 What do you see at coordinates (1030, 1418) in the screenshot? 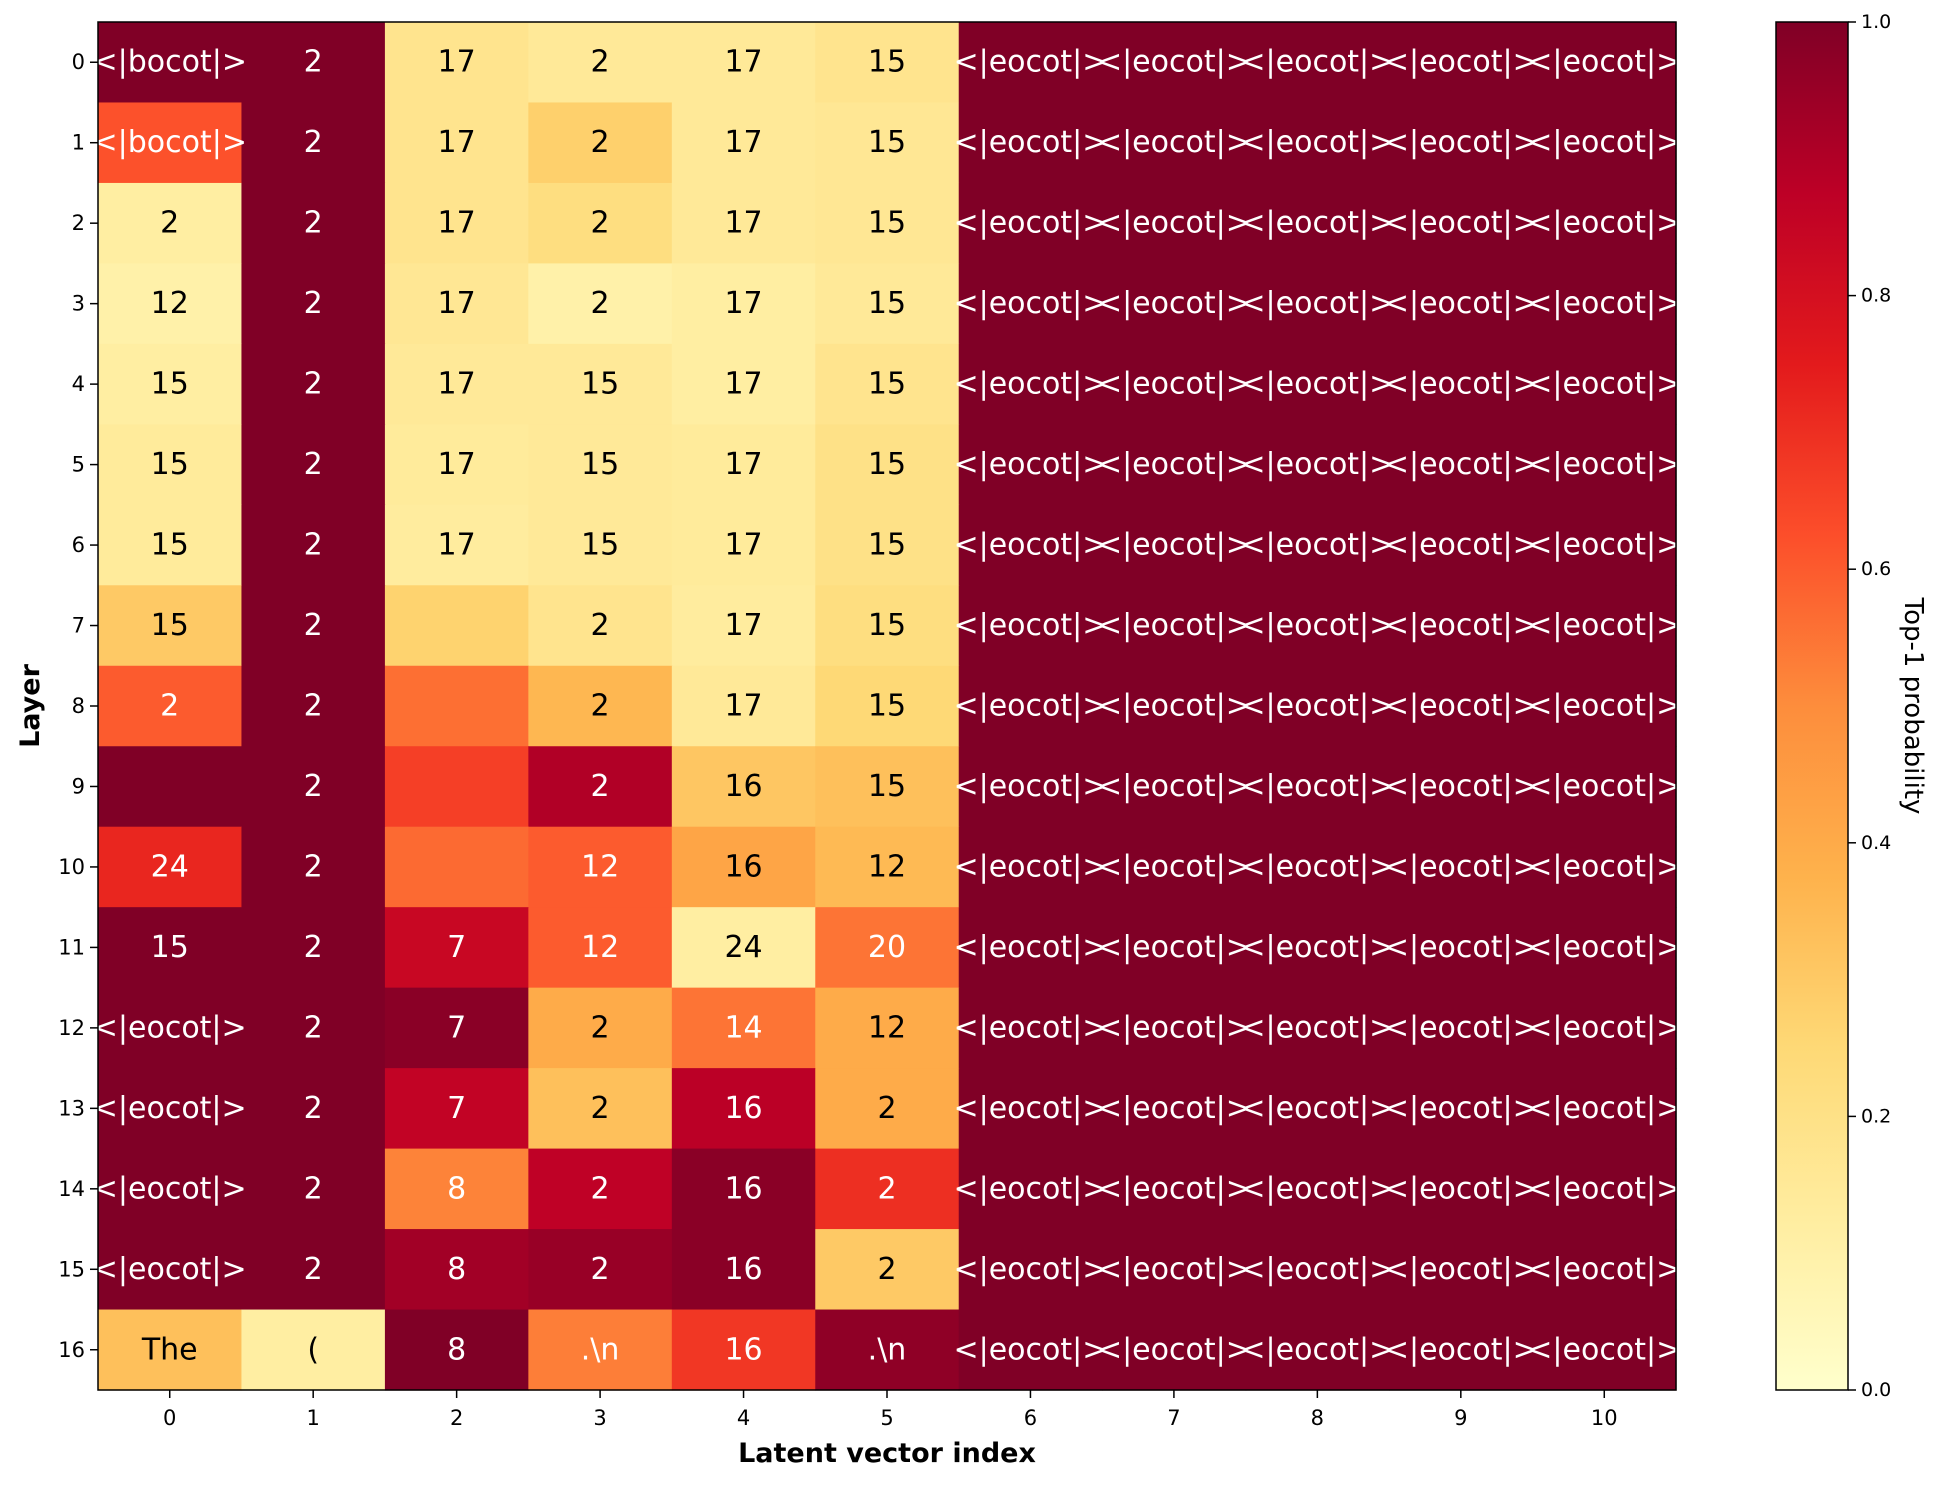
I see `x-tick-label: 6` at bounding box center [1030, 1418].